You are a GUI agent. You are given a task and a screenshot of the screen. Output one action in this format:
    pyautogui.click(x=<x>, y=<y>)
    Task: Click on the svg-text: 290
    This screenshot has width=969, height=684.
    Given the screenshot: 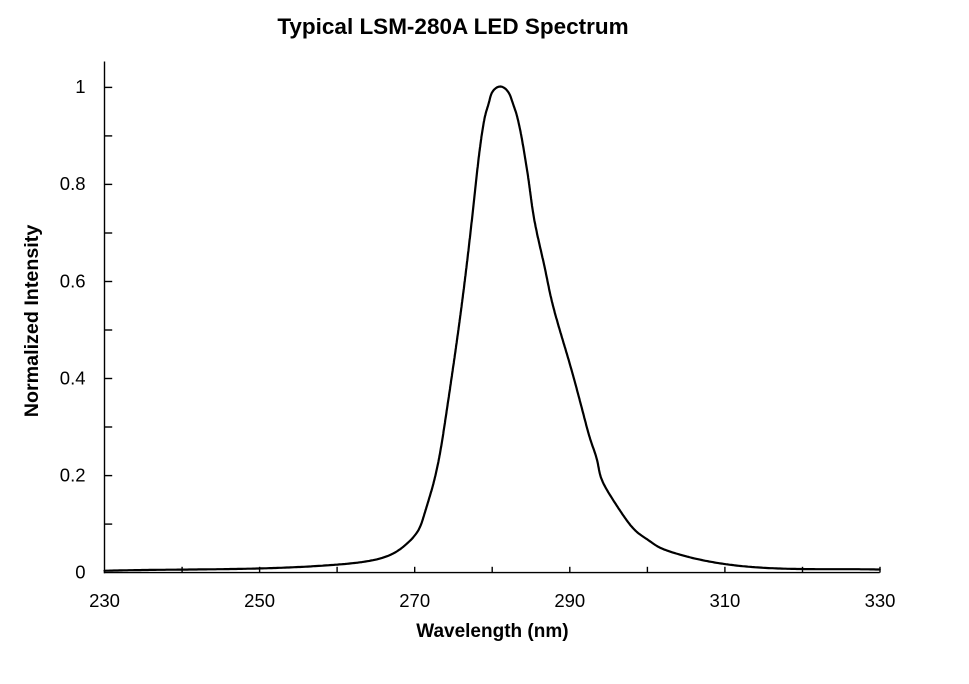 What is the action you would take?
    pyautogui.click(x=569, y=600)
    